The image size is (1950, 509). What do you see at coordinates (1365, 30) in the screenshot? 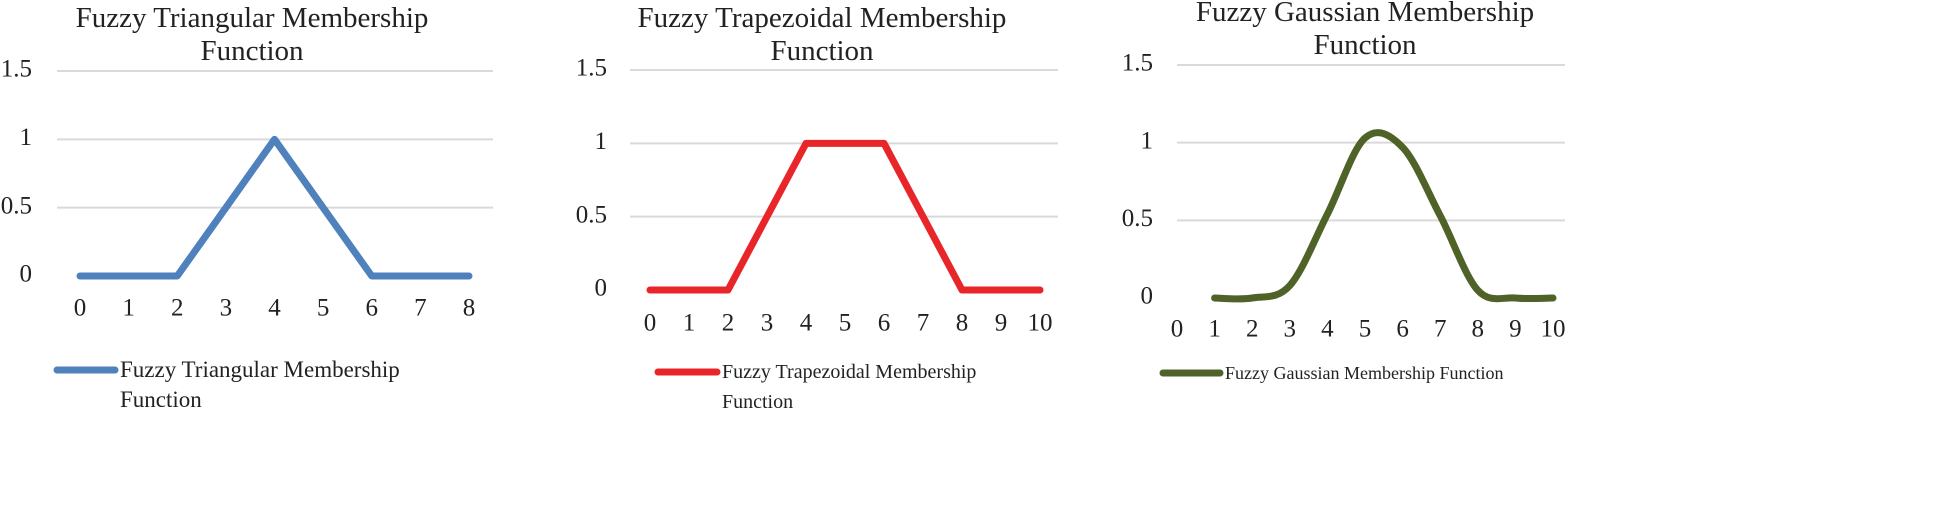
I see `chart-title: Fuzzy Gaussian Membership Function` at bounding box center [1365, 30].